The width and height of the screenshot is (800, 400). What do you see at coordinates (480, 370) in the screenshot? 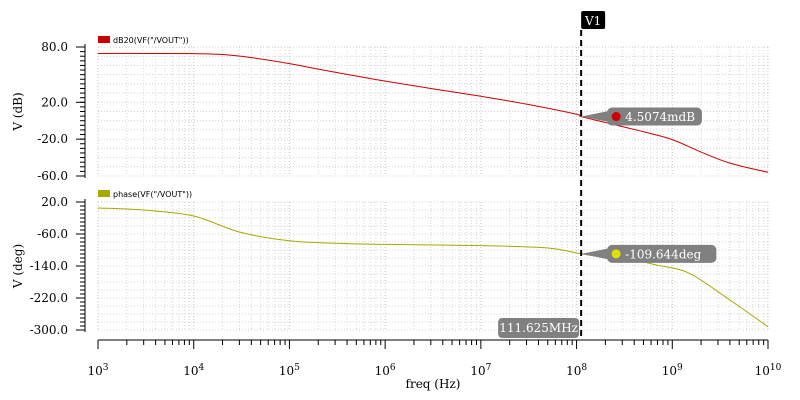
I see `x-tick-label: 10⁷` at bounding box center [480, 370].